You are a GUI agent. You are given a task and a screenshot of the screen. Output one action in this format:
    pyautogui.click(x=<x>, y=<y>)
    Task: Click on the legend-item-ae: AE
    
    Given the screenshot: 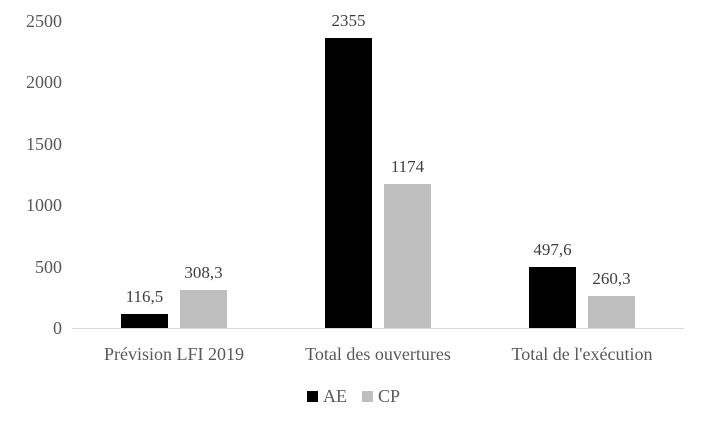 What is the action you would take?
    pyautogui.click(x=326, y=396)
    